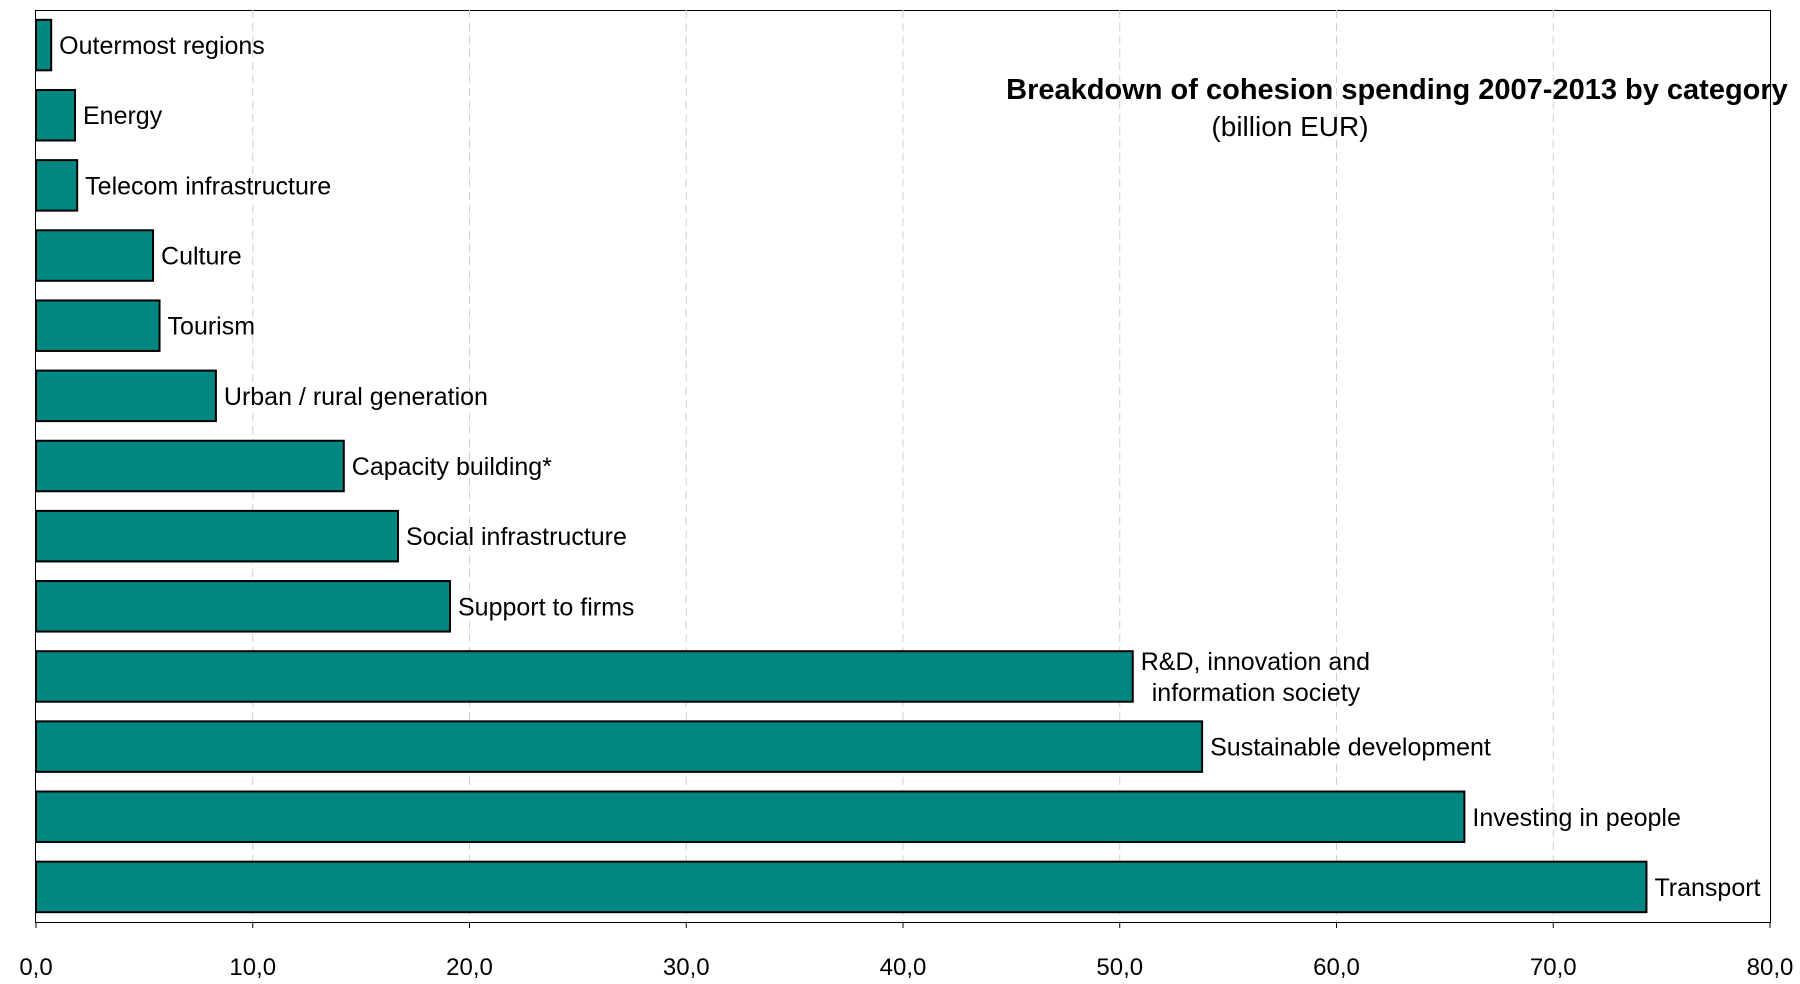  Describe the element at coordinates (903, 967) in the screenshot. I see `x-tick-label: 40,0` at that location.